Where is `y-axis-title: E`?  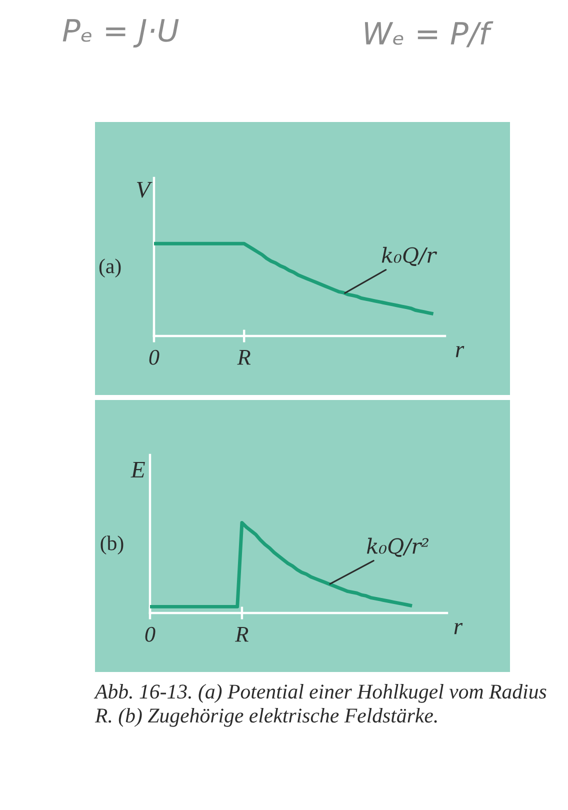 y-axis-title: E is located at coordinates (137, 470).